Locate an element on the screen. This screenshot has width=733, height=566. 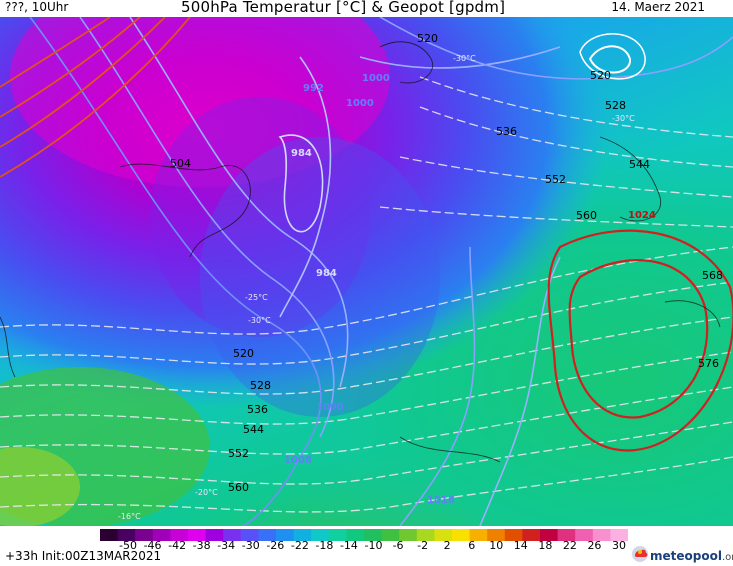
meteopool-logo-icon is located at coordinates (640, 554).